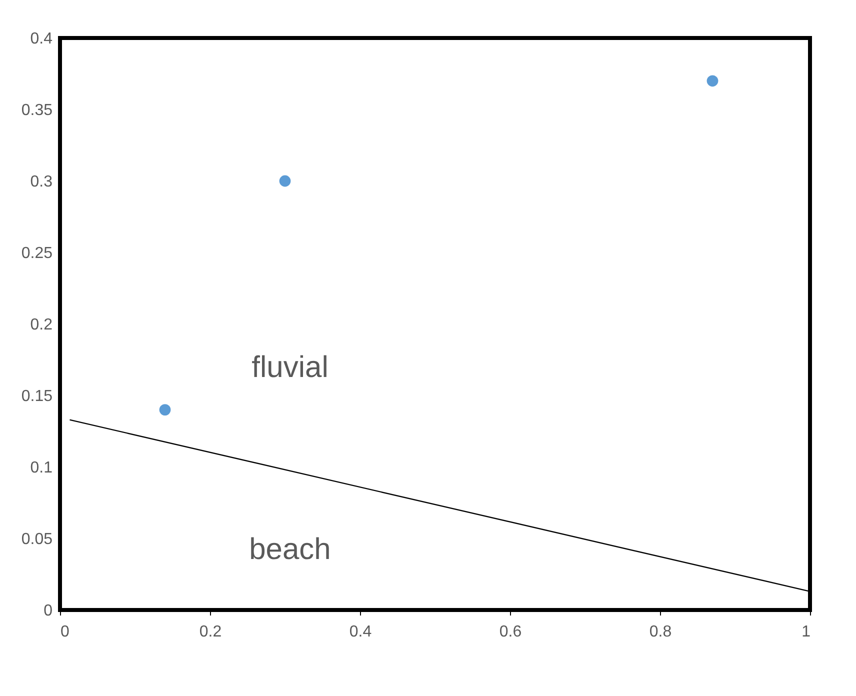 The height and width of the screenshot is (696, 856). Describe the element at coordinates (48, 611) in the screenshot. I see `y-tick-label: 0` at that location.